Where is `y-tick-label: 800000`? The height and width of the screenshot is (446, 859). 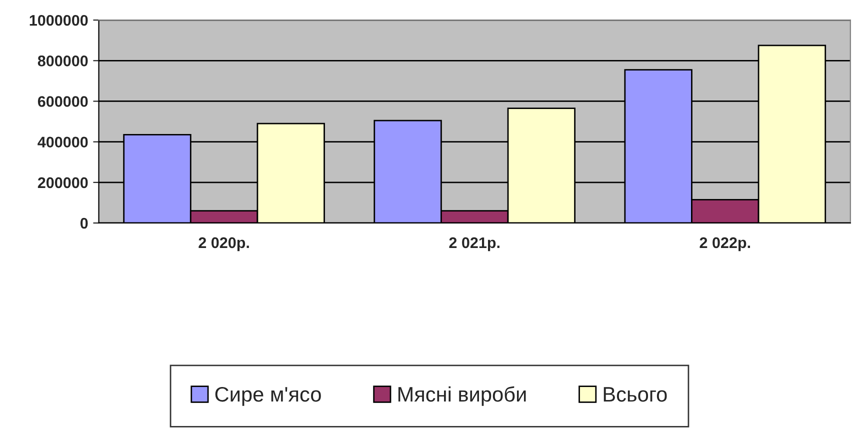
y-tick-label: 800000 is located at coordinates (63, 61).